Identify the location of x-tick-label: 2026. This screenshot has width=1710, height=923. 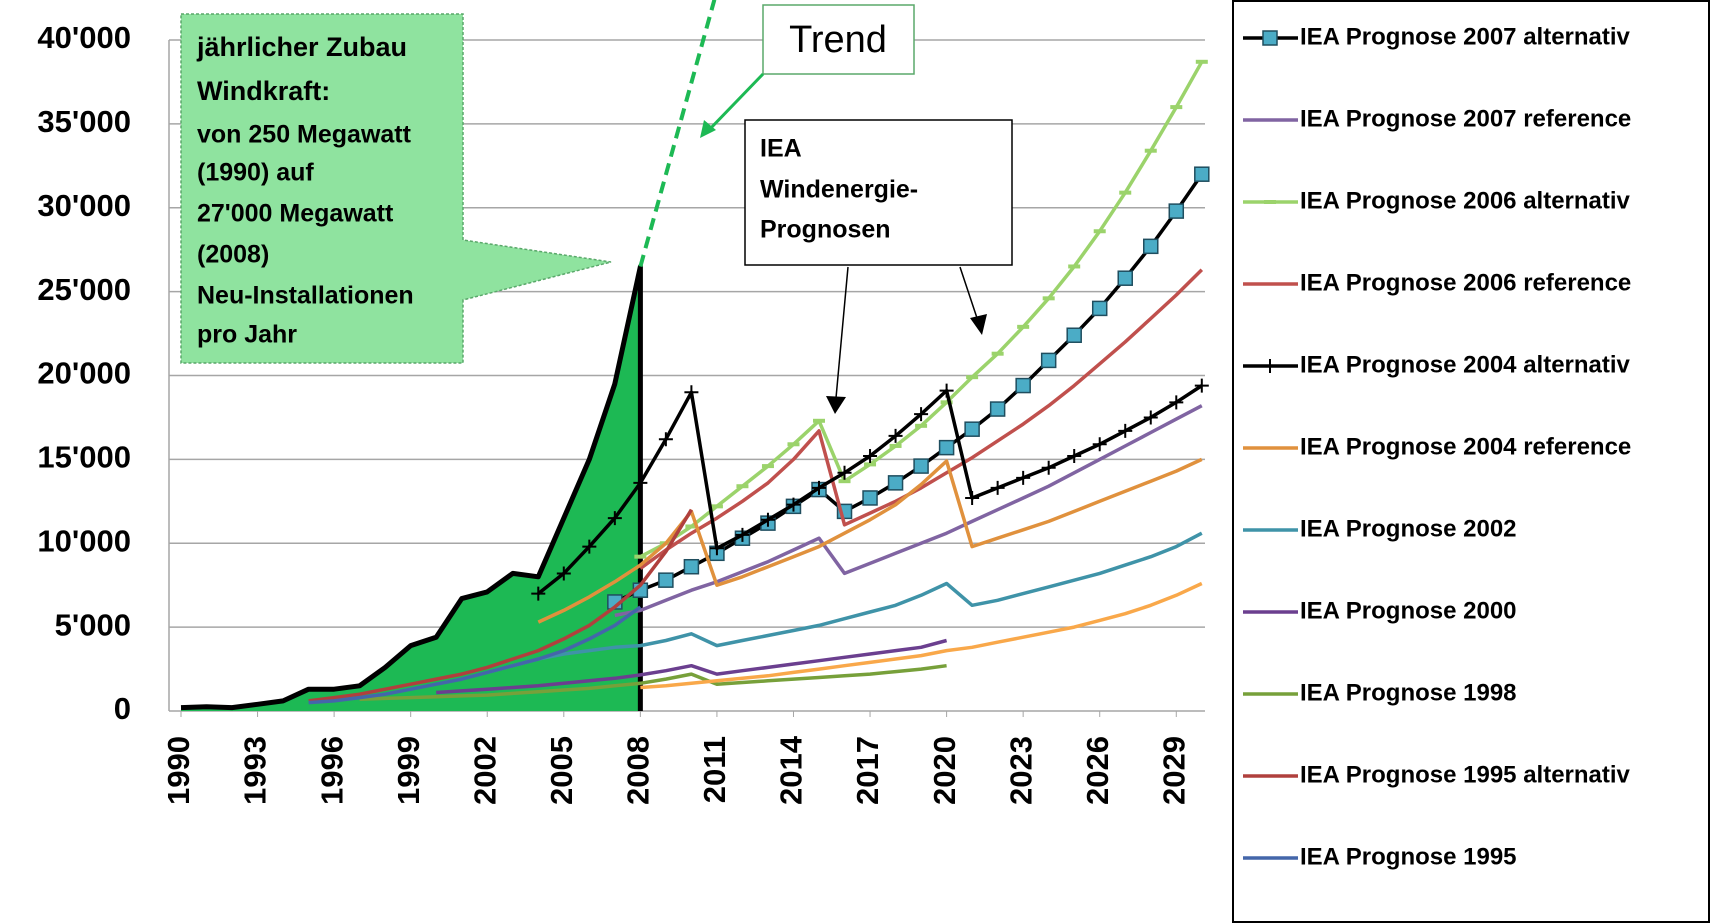
(1097, 770).